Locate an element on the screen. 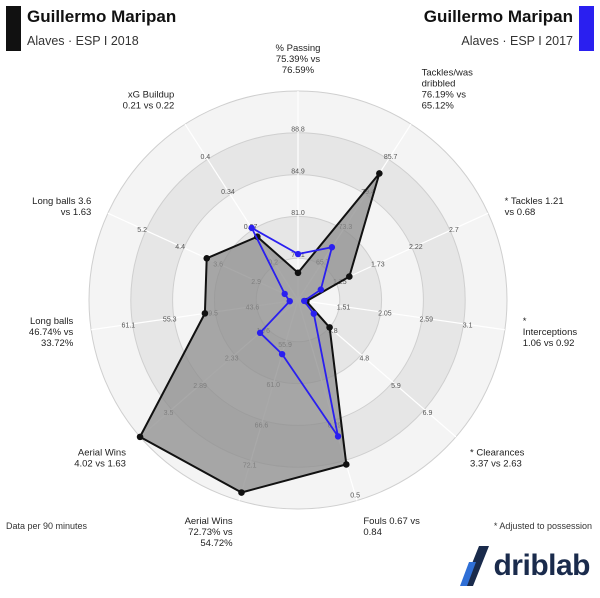 This screenshot has height=598, width=600. axis-label: Aerial Wins 4.02 vs 1.63 is located at coordinates (100, 458).